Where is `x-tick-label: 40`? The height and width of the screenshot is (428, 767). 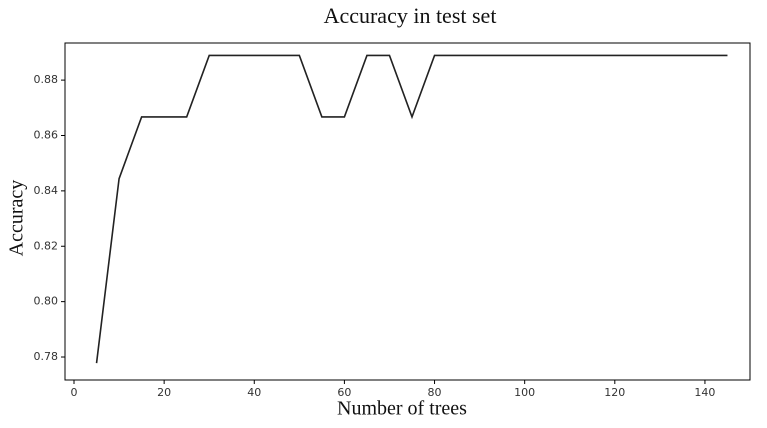 x-tick-label: 40 is located at coordinates (254, 392).